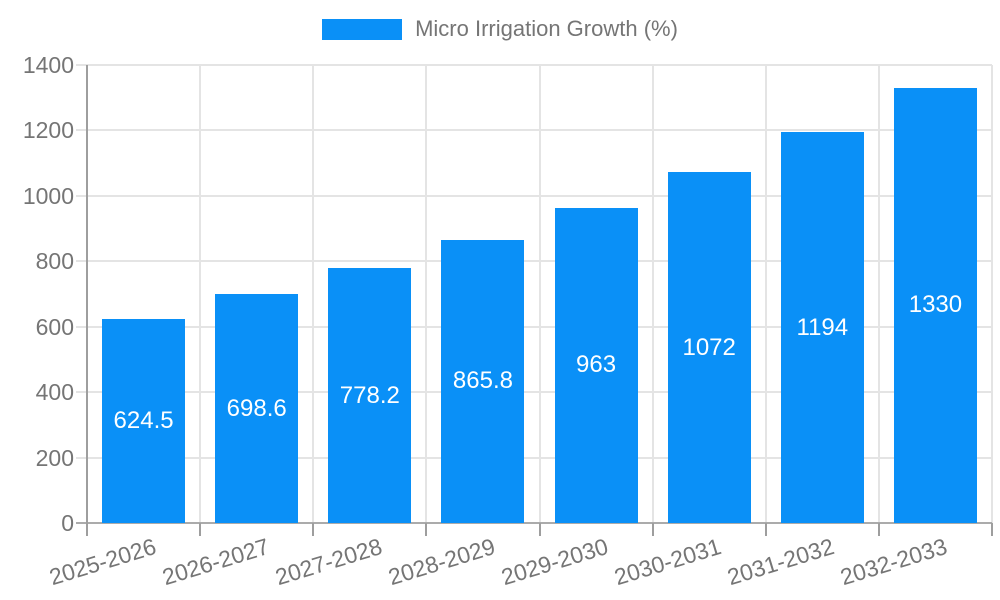 This screenshot has height=600, width=1000. What do you see at coordinates (54, 326) in the screenshot?
I see `y-tick-label: 600` at bounding box center [54, 326].